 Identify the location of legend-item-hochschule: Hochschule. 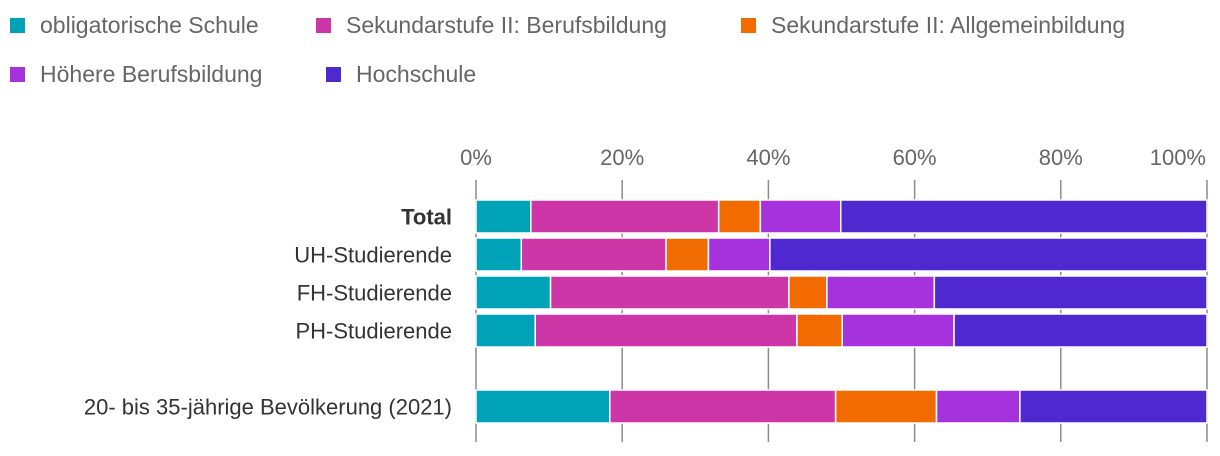
(401, 74).